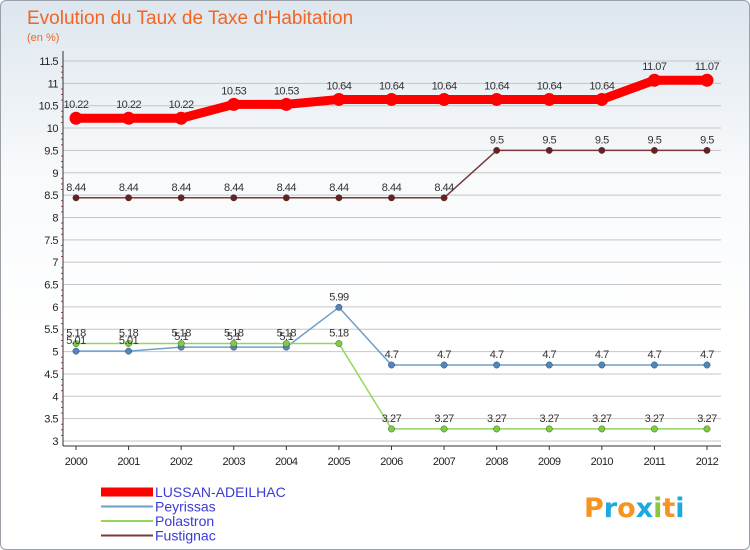 This screenshot has width=750, height=550. Describe the element at coordinates (185, 507) in the screenshot. I see `legend-label: Peyrissas` at that location.